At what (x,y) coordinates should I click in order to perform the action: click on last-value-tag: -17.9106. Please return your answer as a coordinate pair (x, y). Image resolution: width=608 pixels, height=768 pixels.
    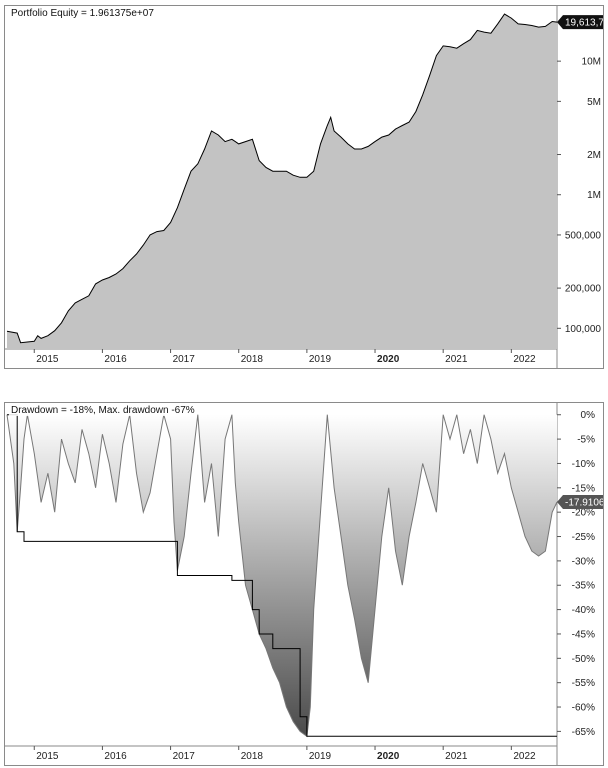
    Looking at the image, I should click on (580, 501).